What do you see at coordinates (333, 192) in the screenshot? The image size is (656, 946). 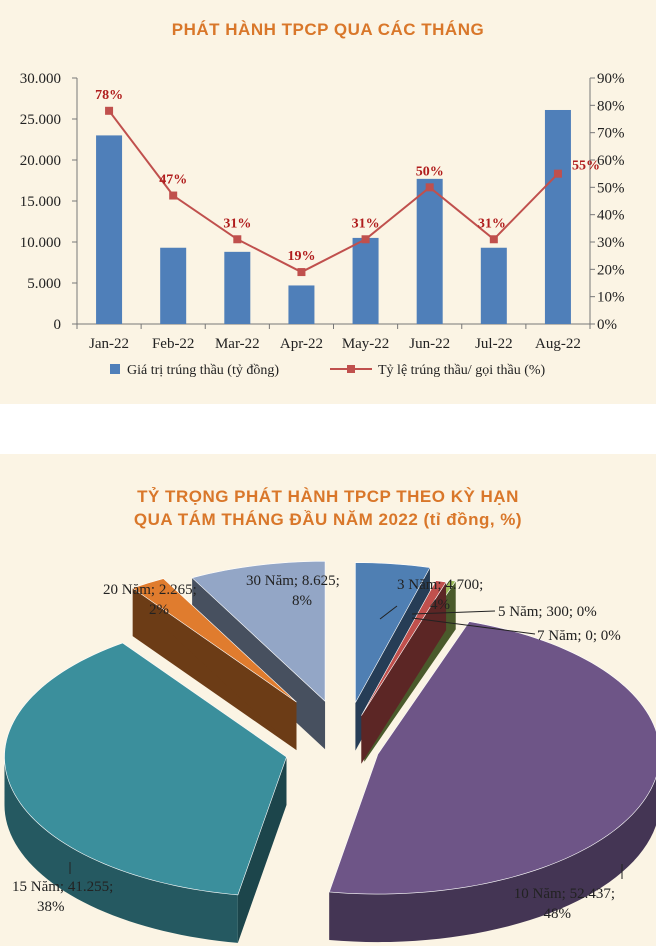 I see `series-line` at bounding box center [333, 192].